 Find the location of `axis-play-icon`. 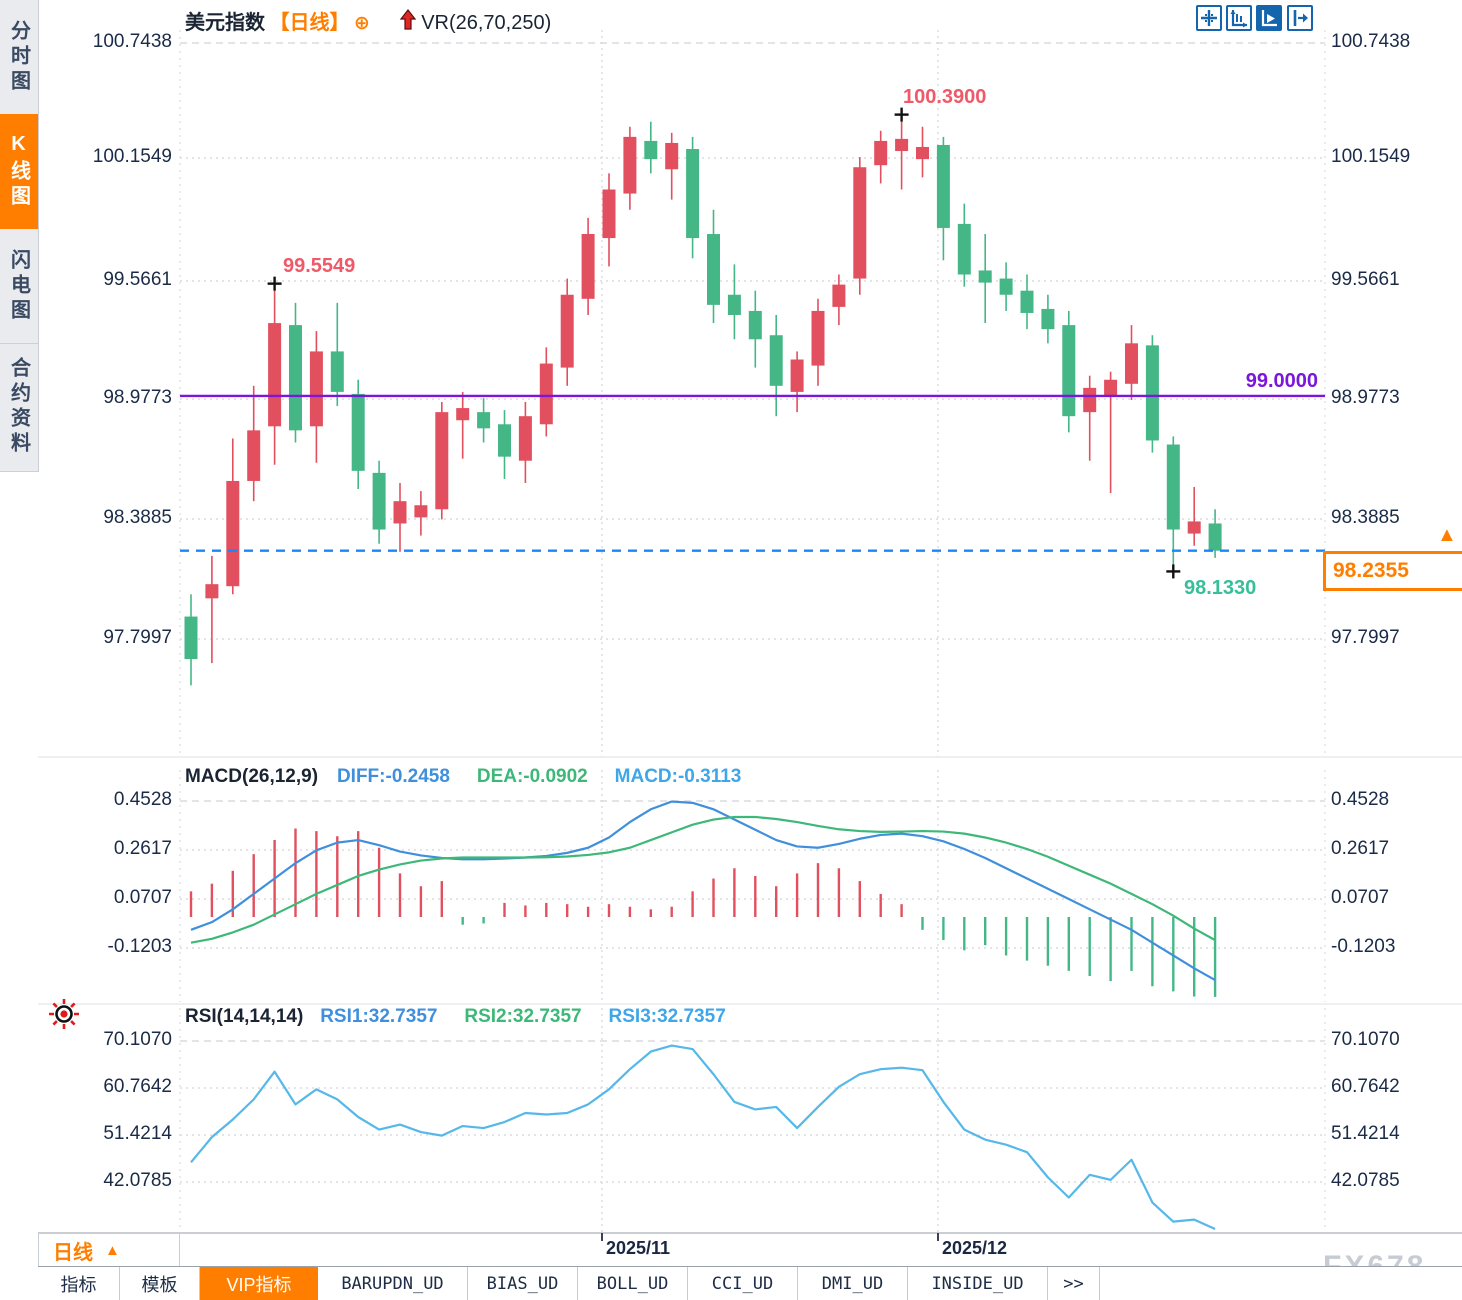

axis-play-icon is located at coordinates (1269, 18).